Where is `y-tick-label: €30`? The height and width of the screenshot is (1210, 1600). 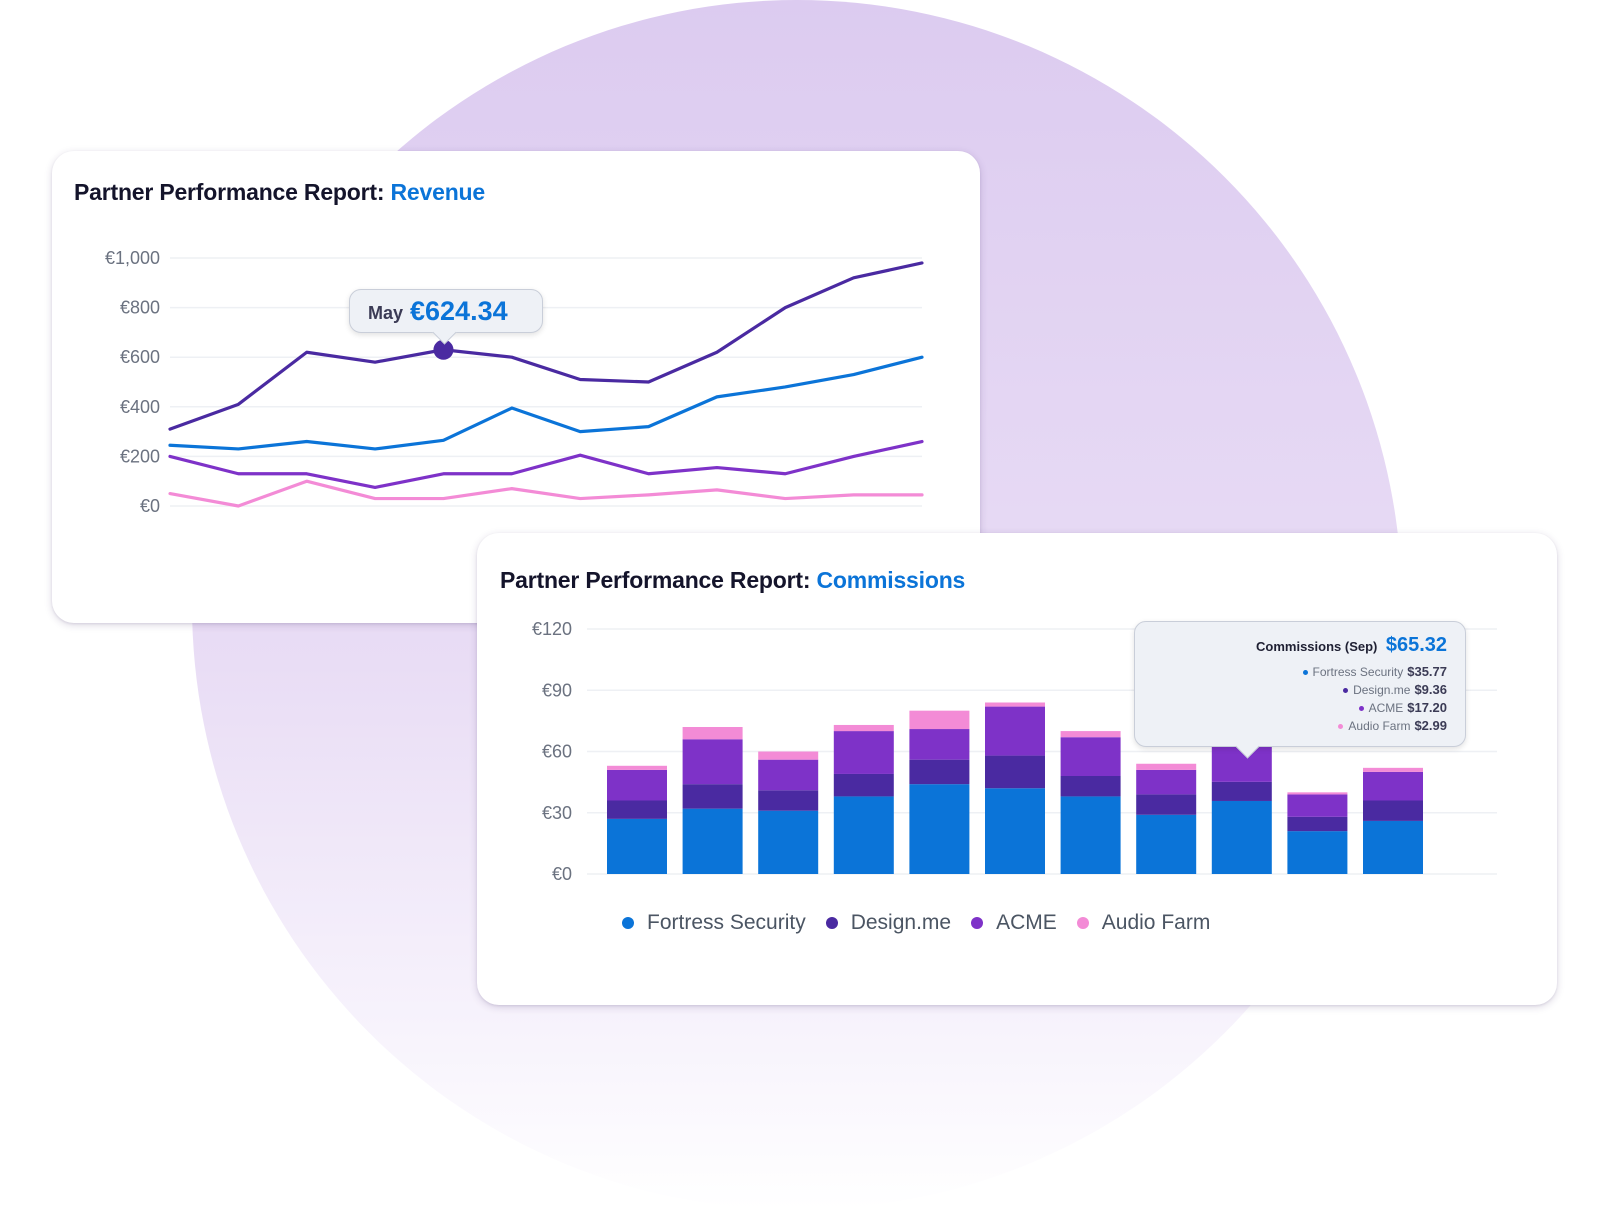 y-tick-label: €30 is located at coordinates (557, 813).